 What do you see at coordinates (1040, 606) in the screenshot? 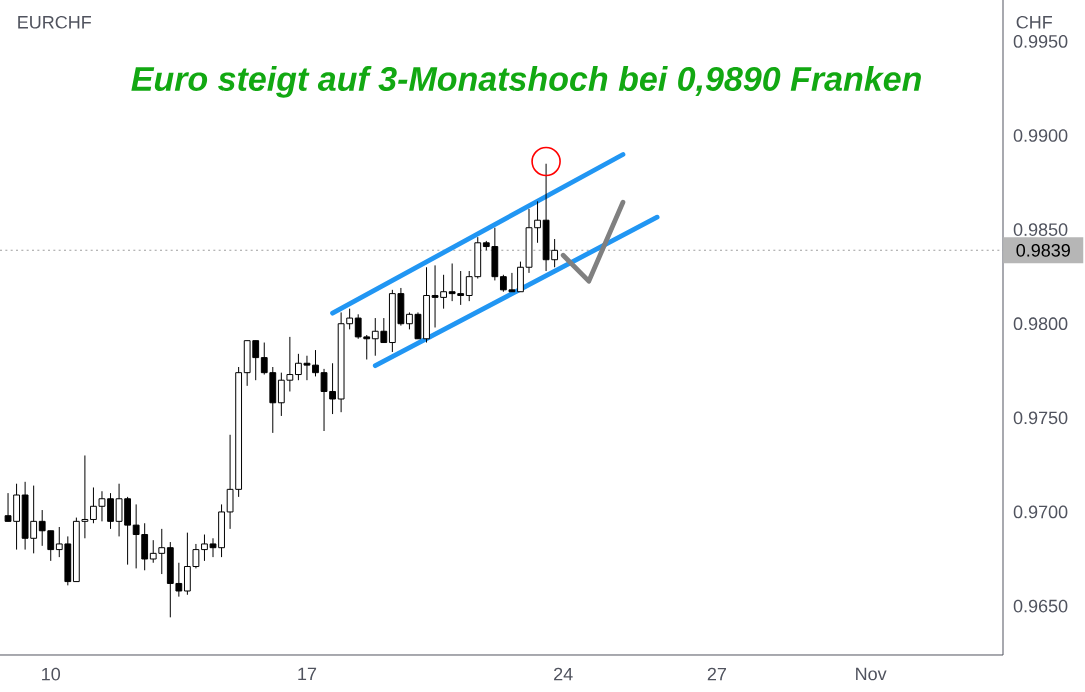
I see `y-tick-label: 0.9650` at bounding box center [1040, 606].